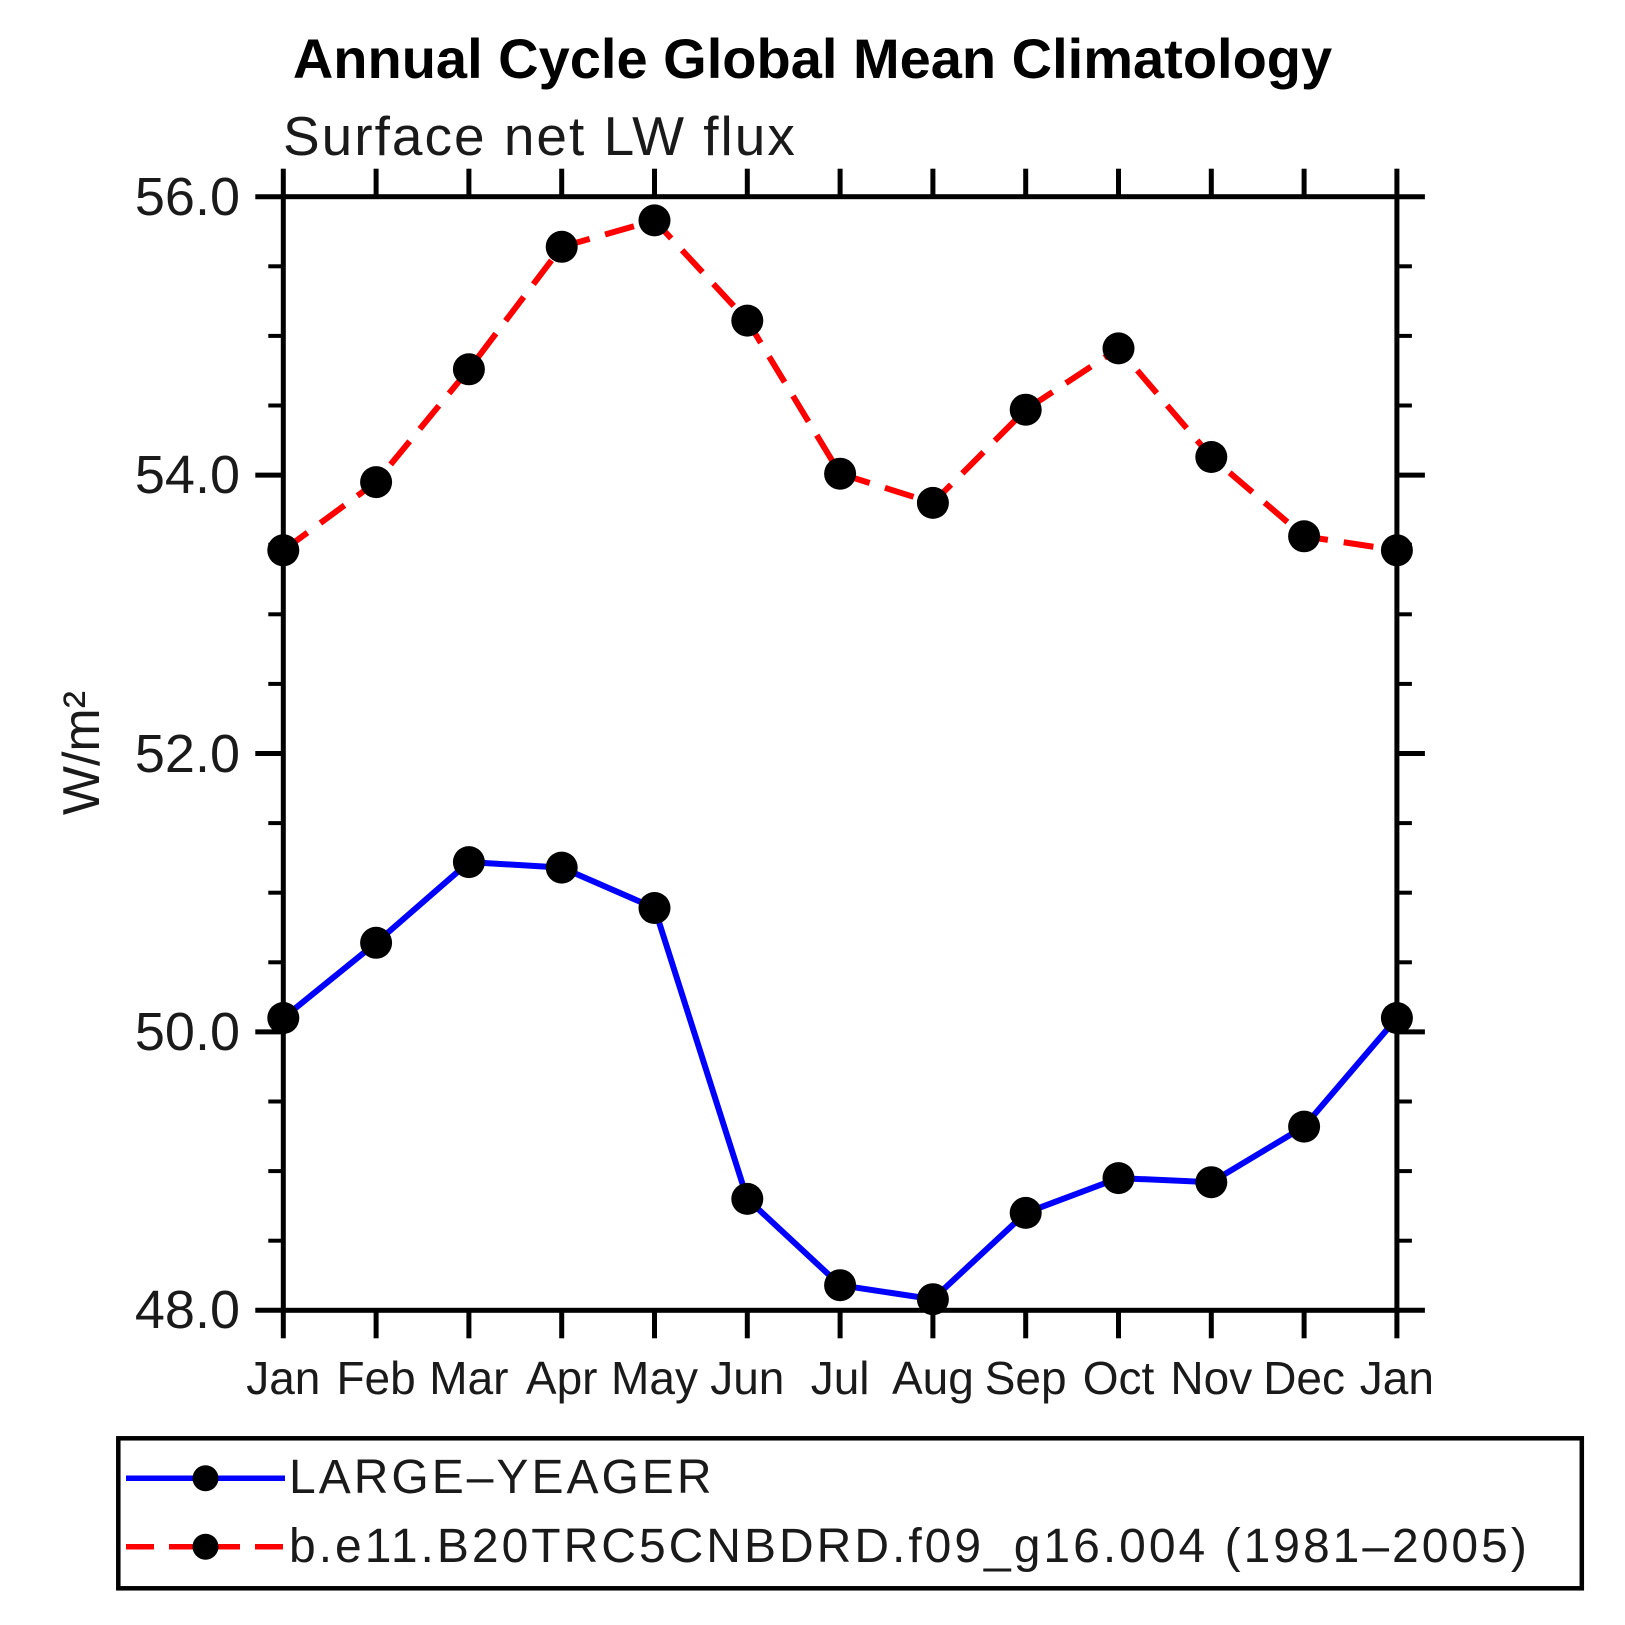 This screenshot has height=1625, width=1625. What do you see at coordinates (561, 1378) in the screenshot?
I see `x-tick-label: Apr` at bounding box center [561, 1378].